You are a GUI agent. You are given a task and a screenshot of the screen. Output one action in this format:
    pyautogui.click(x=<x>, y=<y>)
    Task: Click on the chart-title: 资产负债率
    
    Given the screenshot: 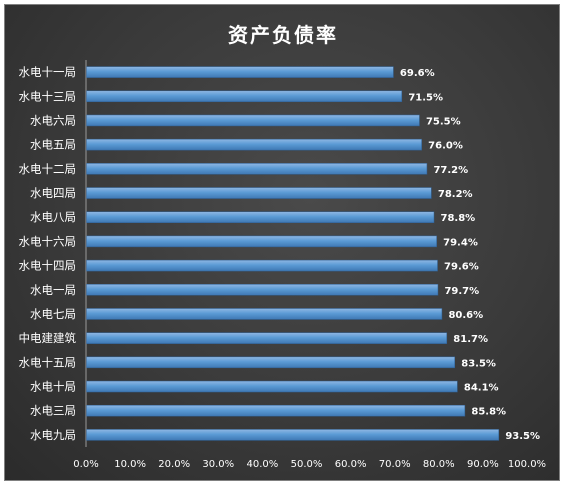 What is the action you would take?
    pyautogui.click(x=283, y=35)
    